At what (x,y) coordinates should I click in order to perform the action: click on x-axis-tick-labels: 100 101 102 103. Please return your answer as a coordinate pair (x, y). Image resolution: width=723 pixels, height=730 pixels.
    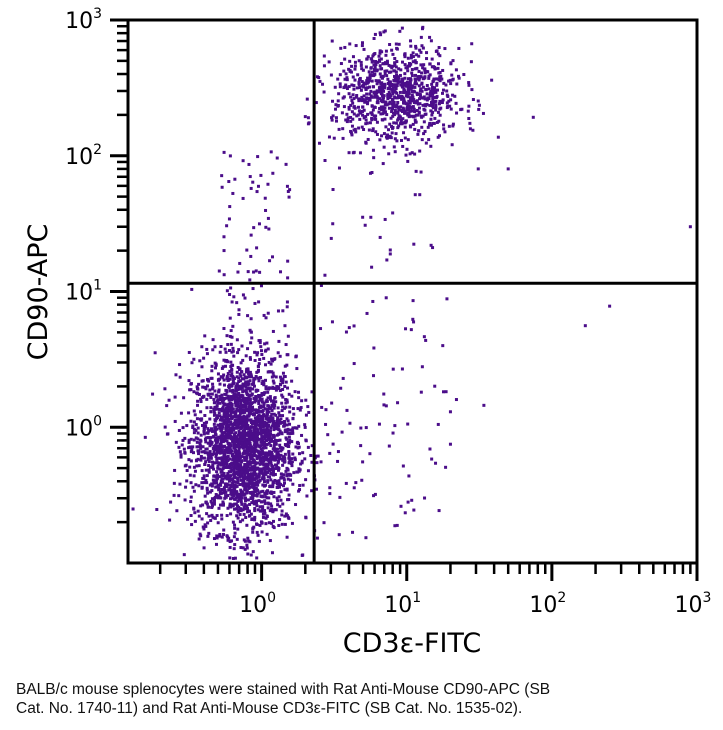
    Looking at the image, I should click on (475, 604).